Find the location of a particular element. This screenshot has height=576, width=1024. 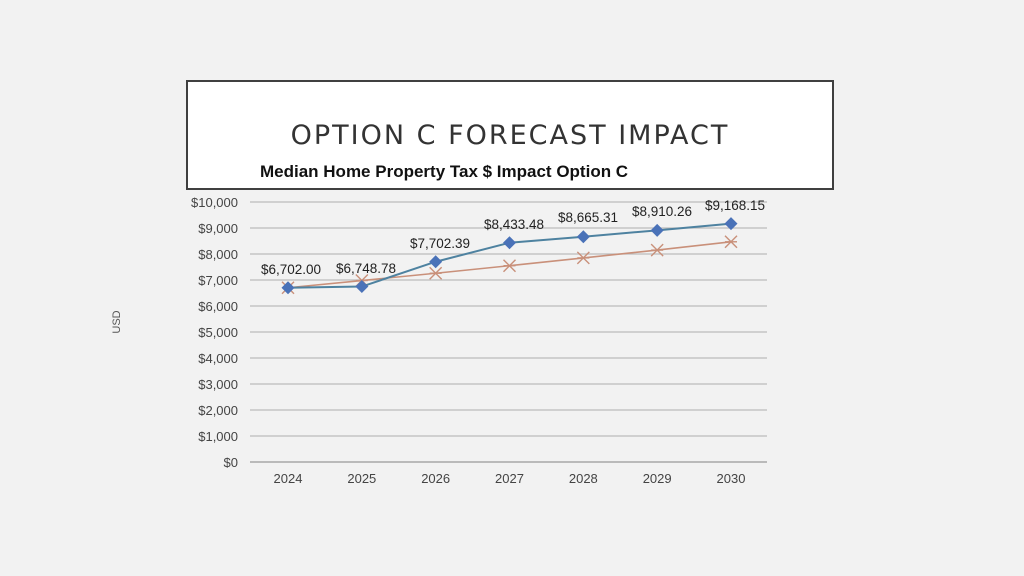

data-label: $6,702.00 is located at coordinates (291, 269).